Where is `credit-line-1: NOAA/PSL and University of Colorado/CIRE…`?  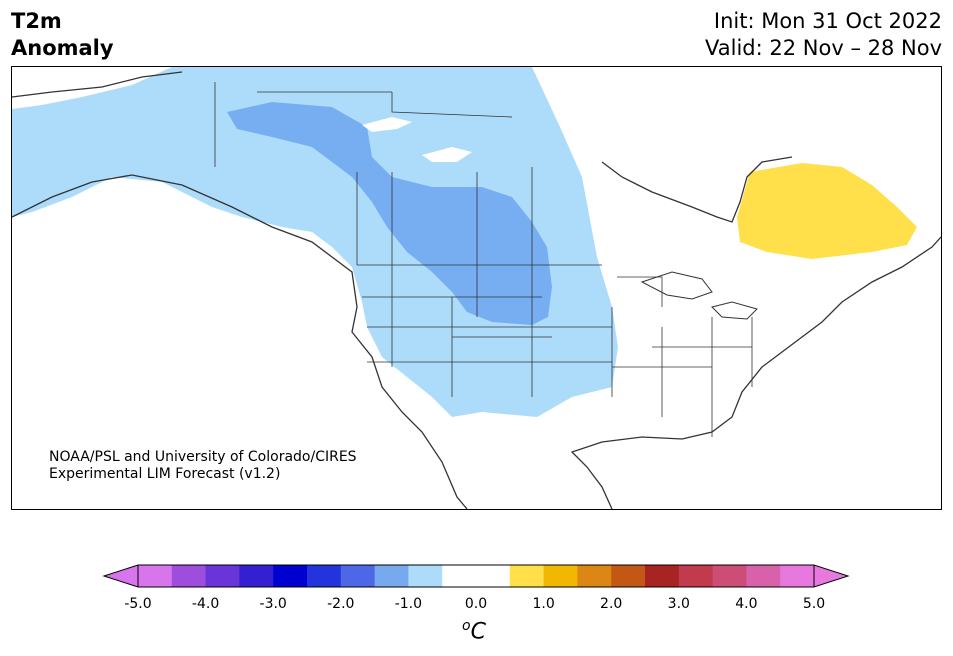
credit-line-1: NOAA/PSL and University of Colorado/CIRE… is located at coordinates (203, 457).